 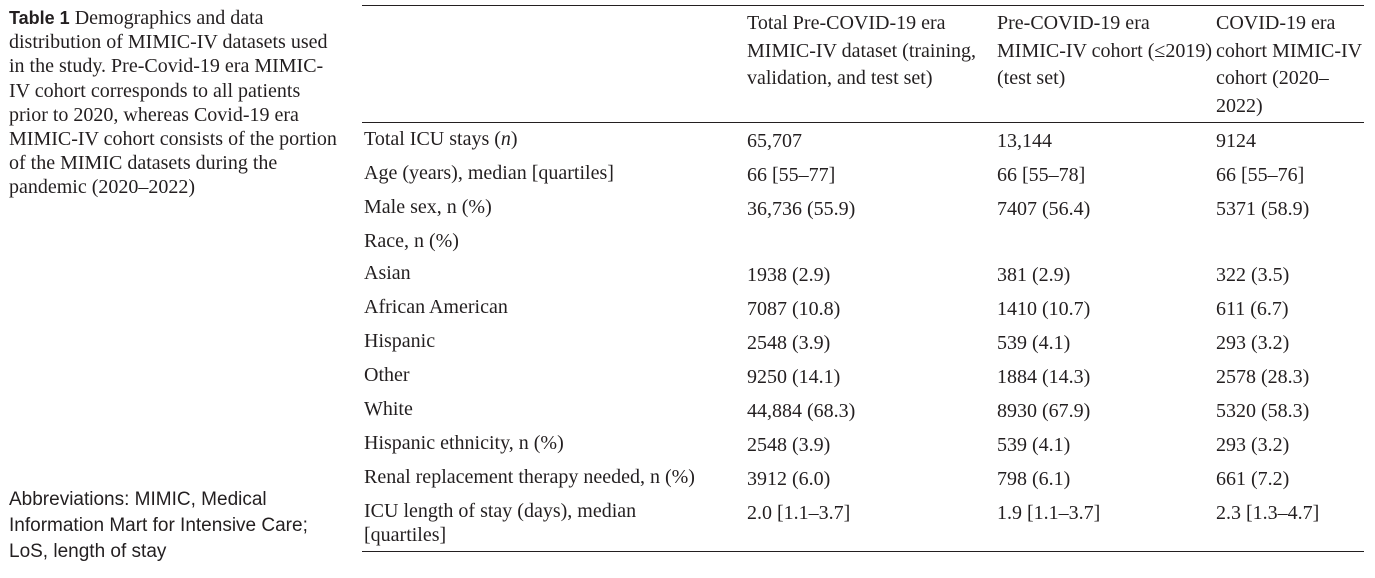 I want to click on table-cell: 9250 (14.1), so click(x=794, y=377).